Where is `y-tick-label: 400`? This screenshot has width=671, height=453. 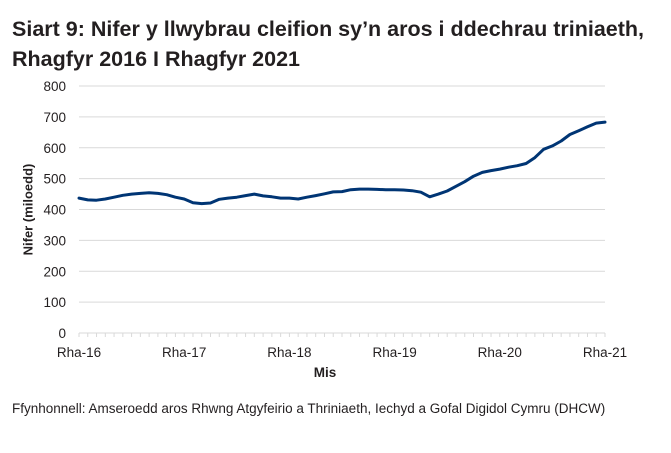
y-tick-label: 400 is located at coordinates (54, 210).